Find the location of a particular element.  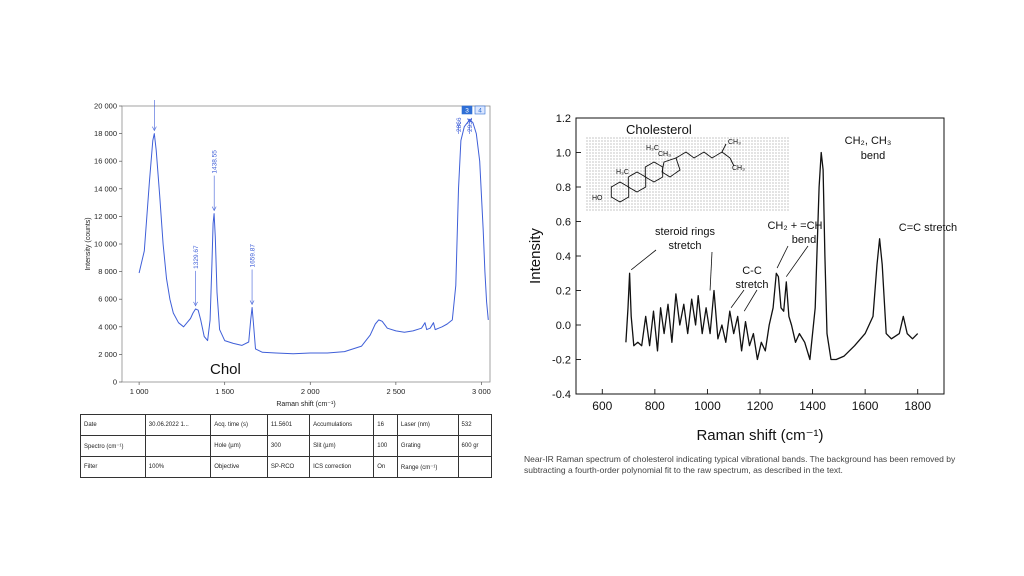

param-name-cell: Range (cm⁻¹) is located at coordinates (427, 467).